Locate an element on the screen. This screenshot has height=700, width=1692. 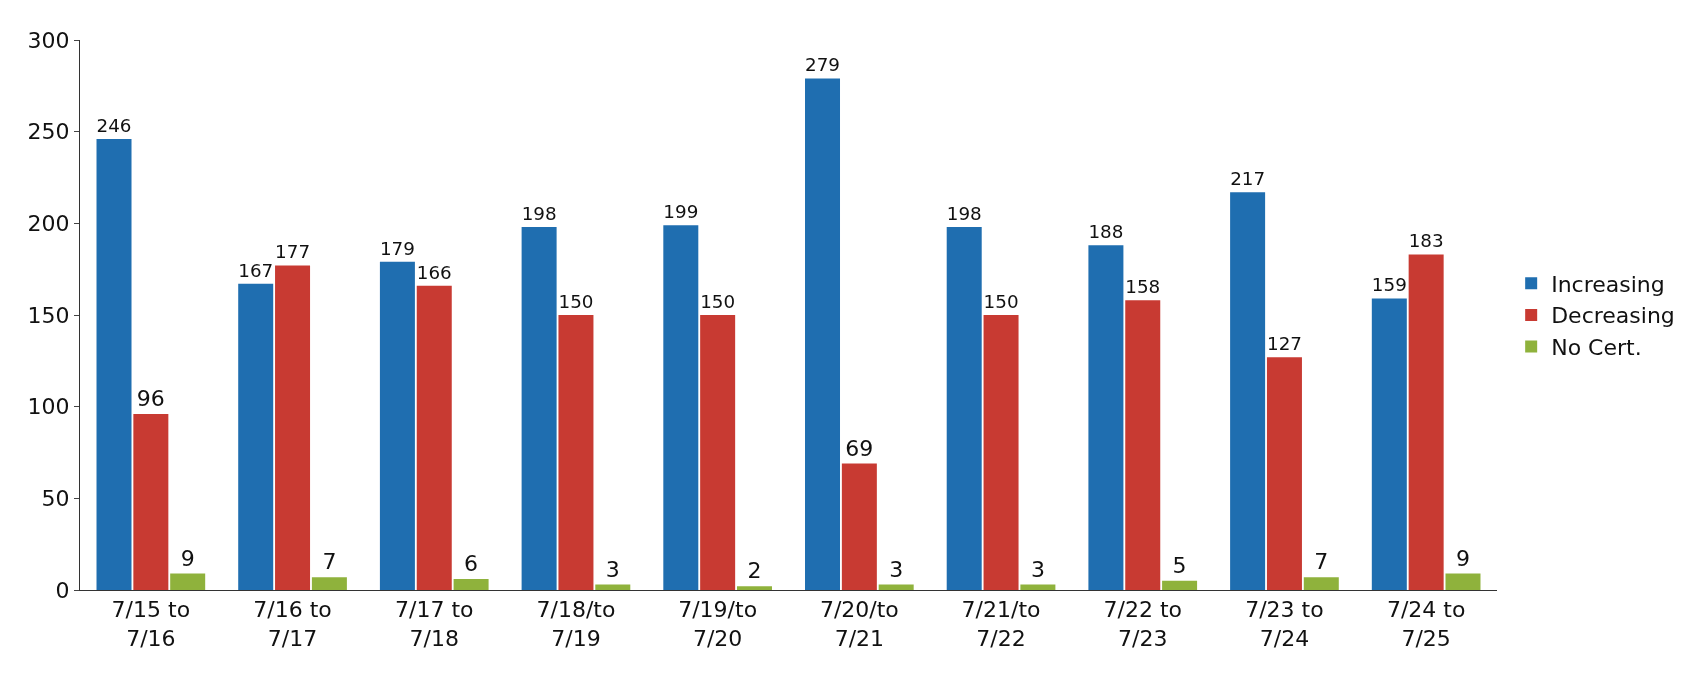
y-tick-label: 250 is located at coordinates (48, 132).